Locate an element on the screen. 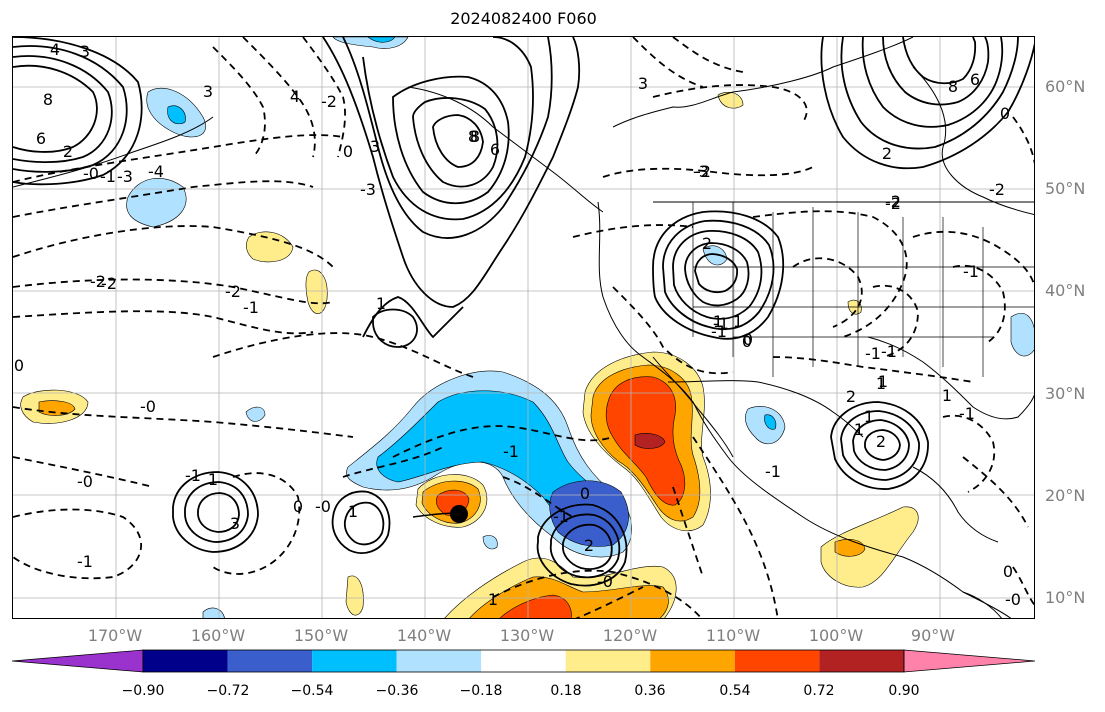  coast-alaska is located at coordinates (505, 149).